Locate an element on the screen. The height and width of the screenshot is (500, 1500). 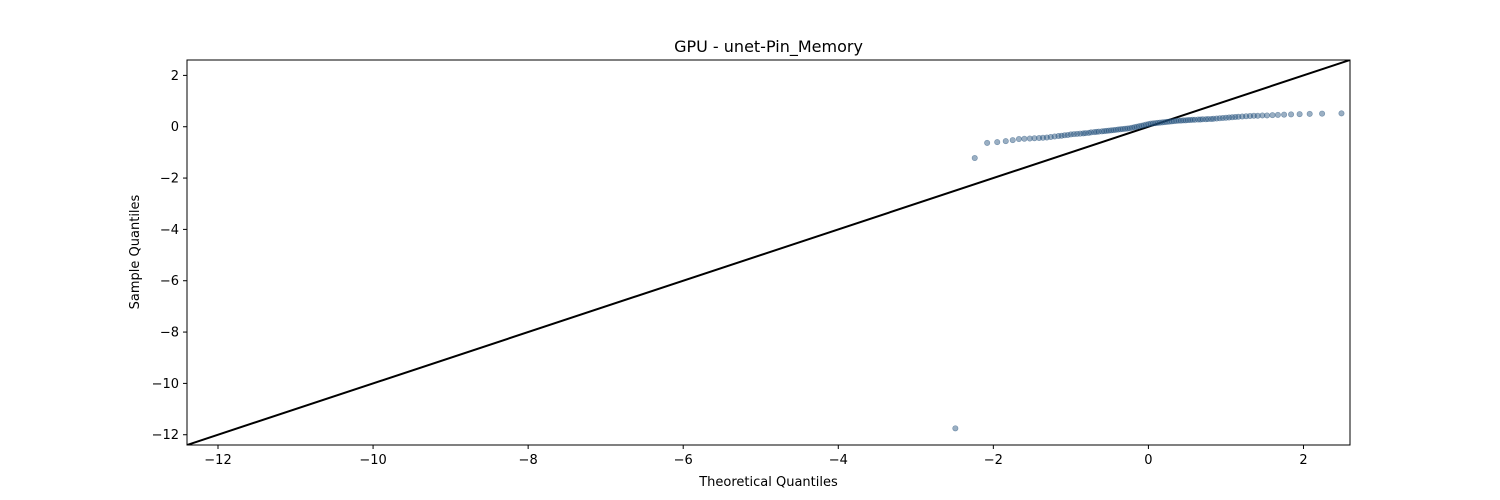
x-tick-label: −12 is located at coordinates (217, 460).